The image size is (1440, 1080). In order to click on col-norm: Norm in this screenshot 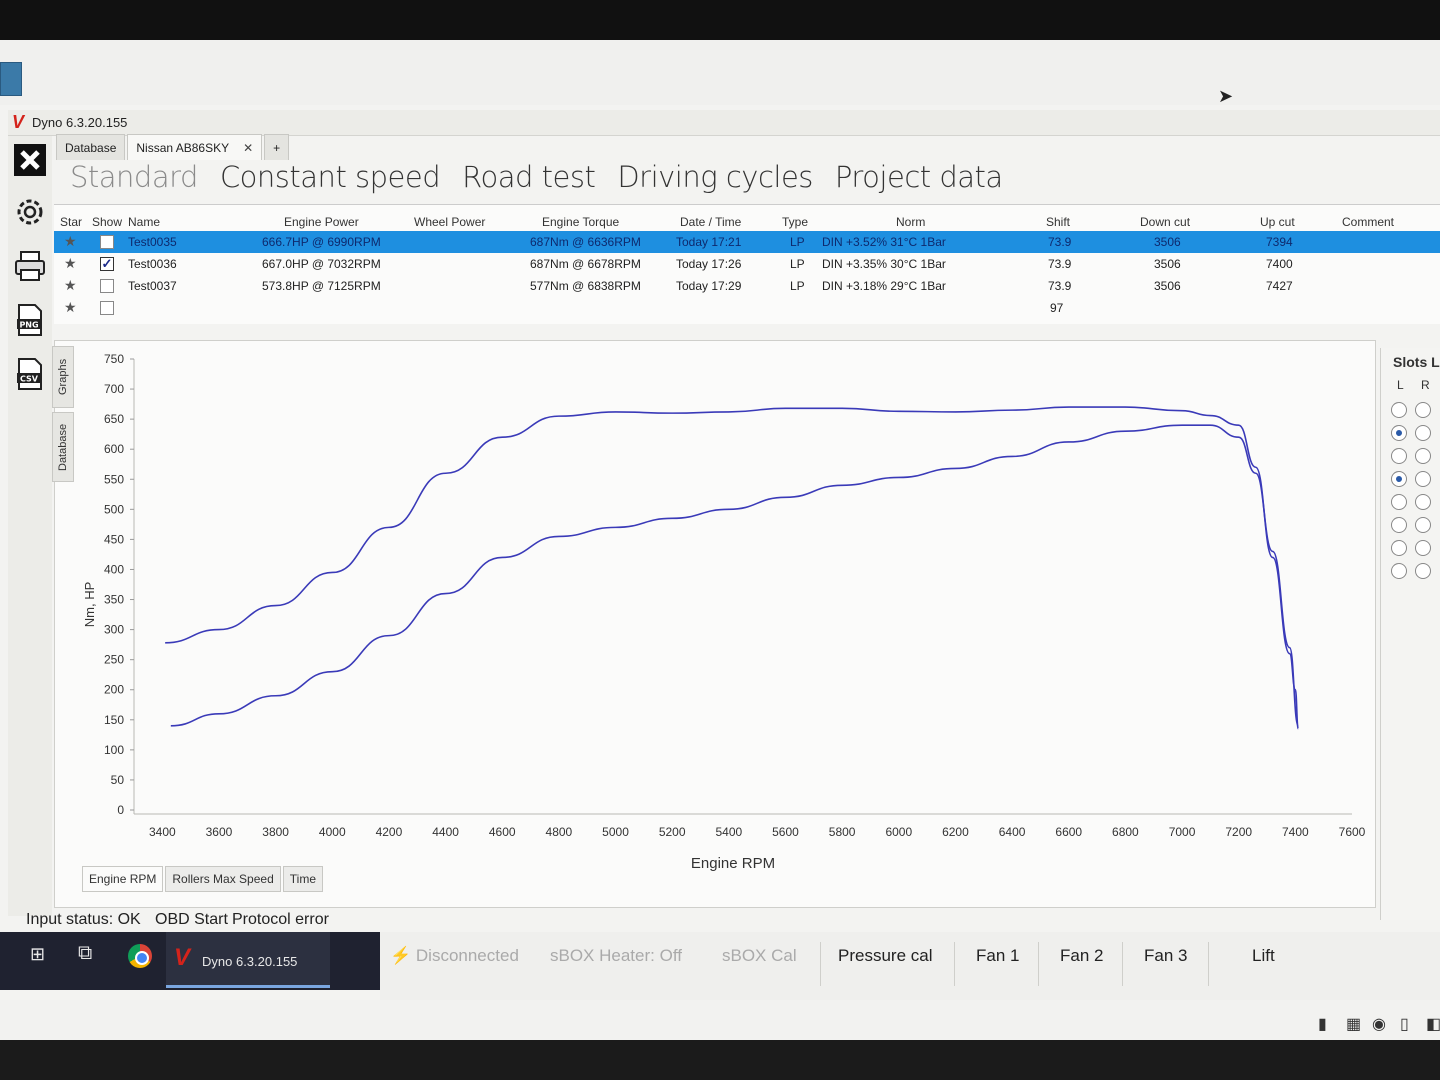, I will do `click(911, 222)`.